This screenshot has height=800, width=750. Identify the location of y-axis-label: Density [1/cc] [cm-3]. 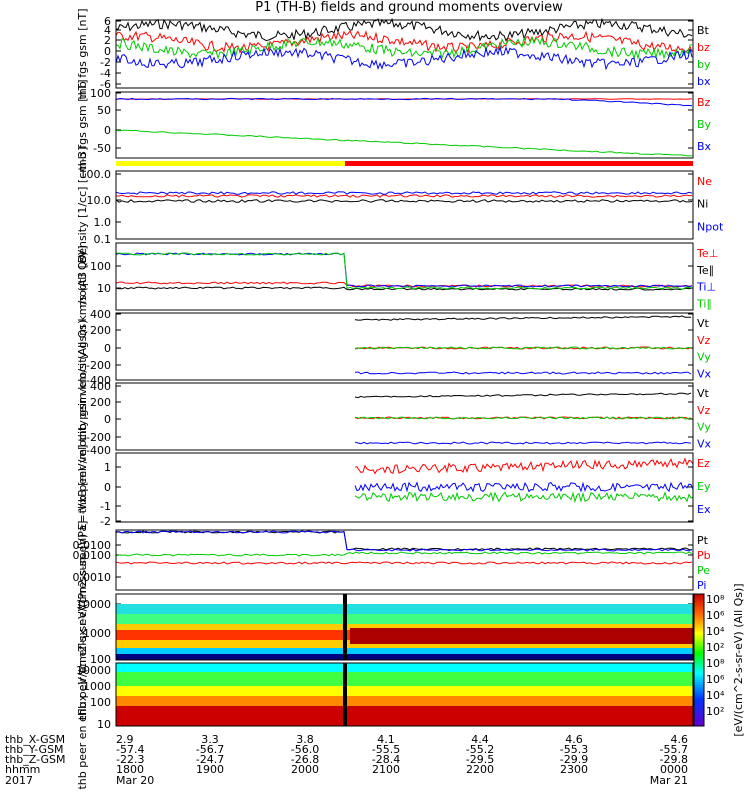
(82, 205).